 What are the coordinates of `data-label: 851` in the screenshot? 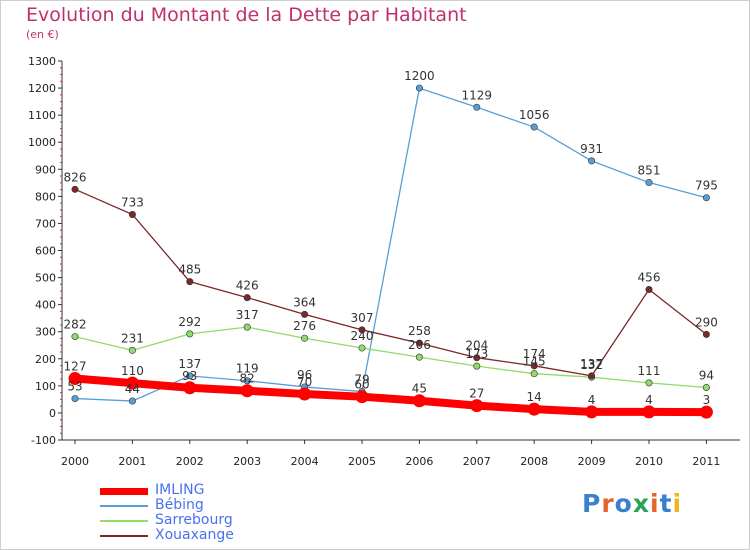 It's located at (649, 171).